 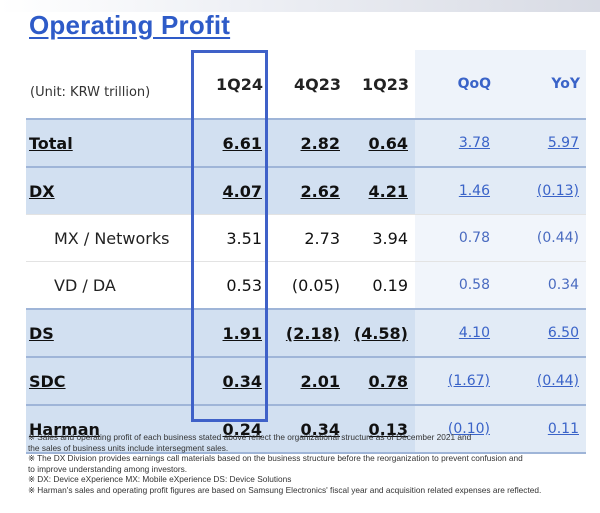 I want to click on cell-mx-4q23: 2.73, so click(x=308, y=238).